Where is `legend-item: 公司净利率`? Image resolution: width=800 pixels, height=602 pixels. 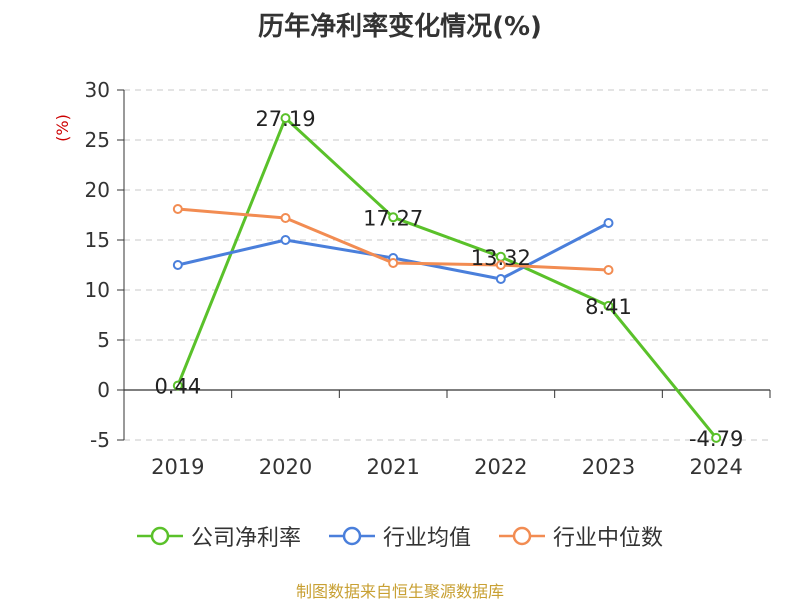 legend-item: 公司净利率 is located at coordinates (218, 536).